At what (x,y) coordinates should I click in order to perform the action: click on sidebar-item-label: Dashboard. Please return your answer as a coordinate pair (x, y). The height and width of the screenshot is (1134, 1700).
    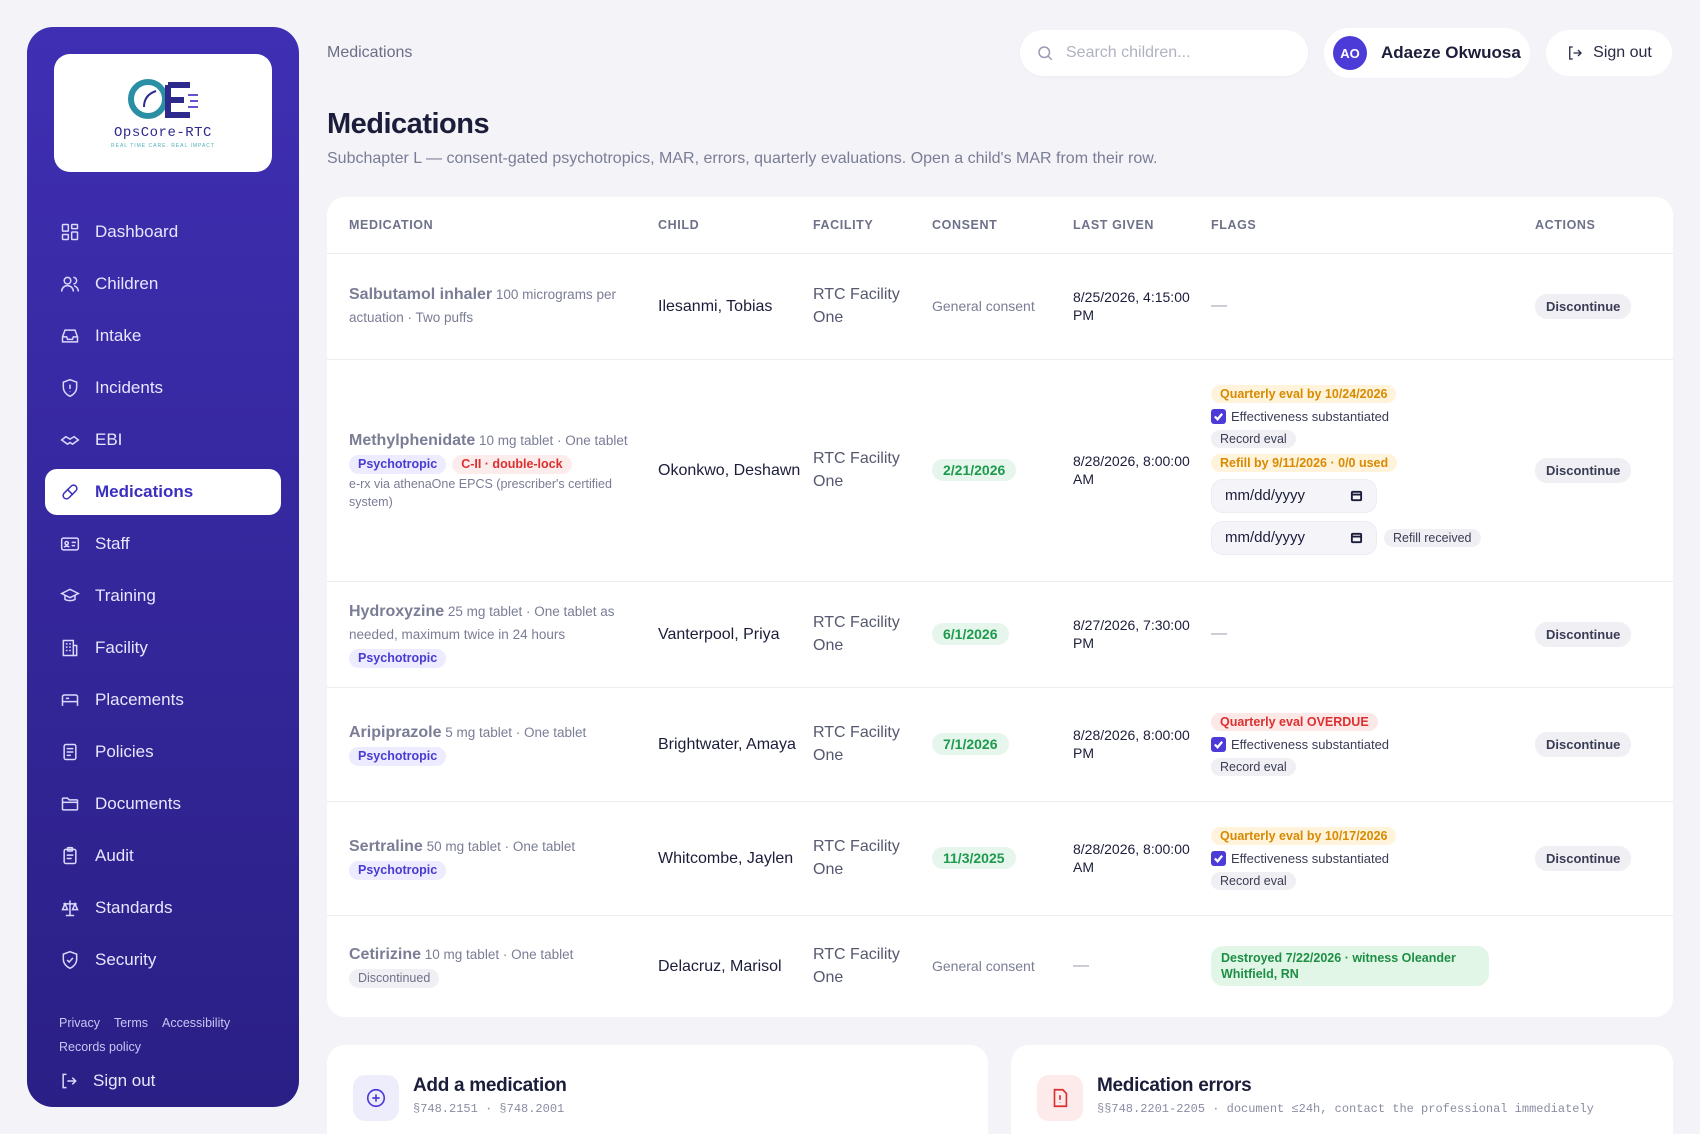
    Looking at the image, I should click on (137, 231).